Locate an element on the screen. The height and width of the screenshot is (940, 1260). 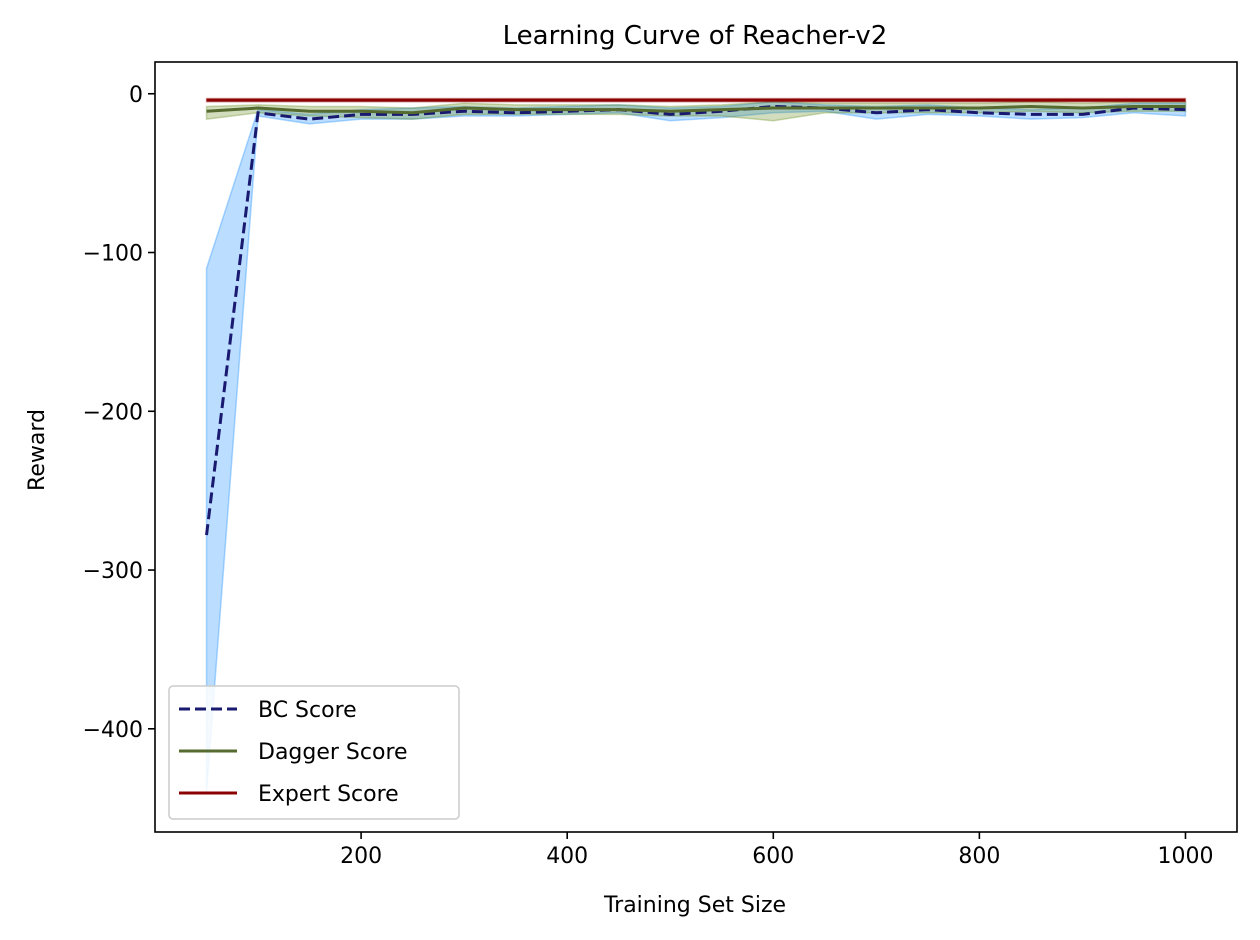
legend-box is located at coordinates (314, 752).